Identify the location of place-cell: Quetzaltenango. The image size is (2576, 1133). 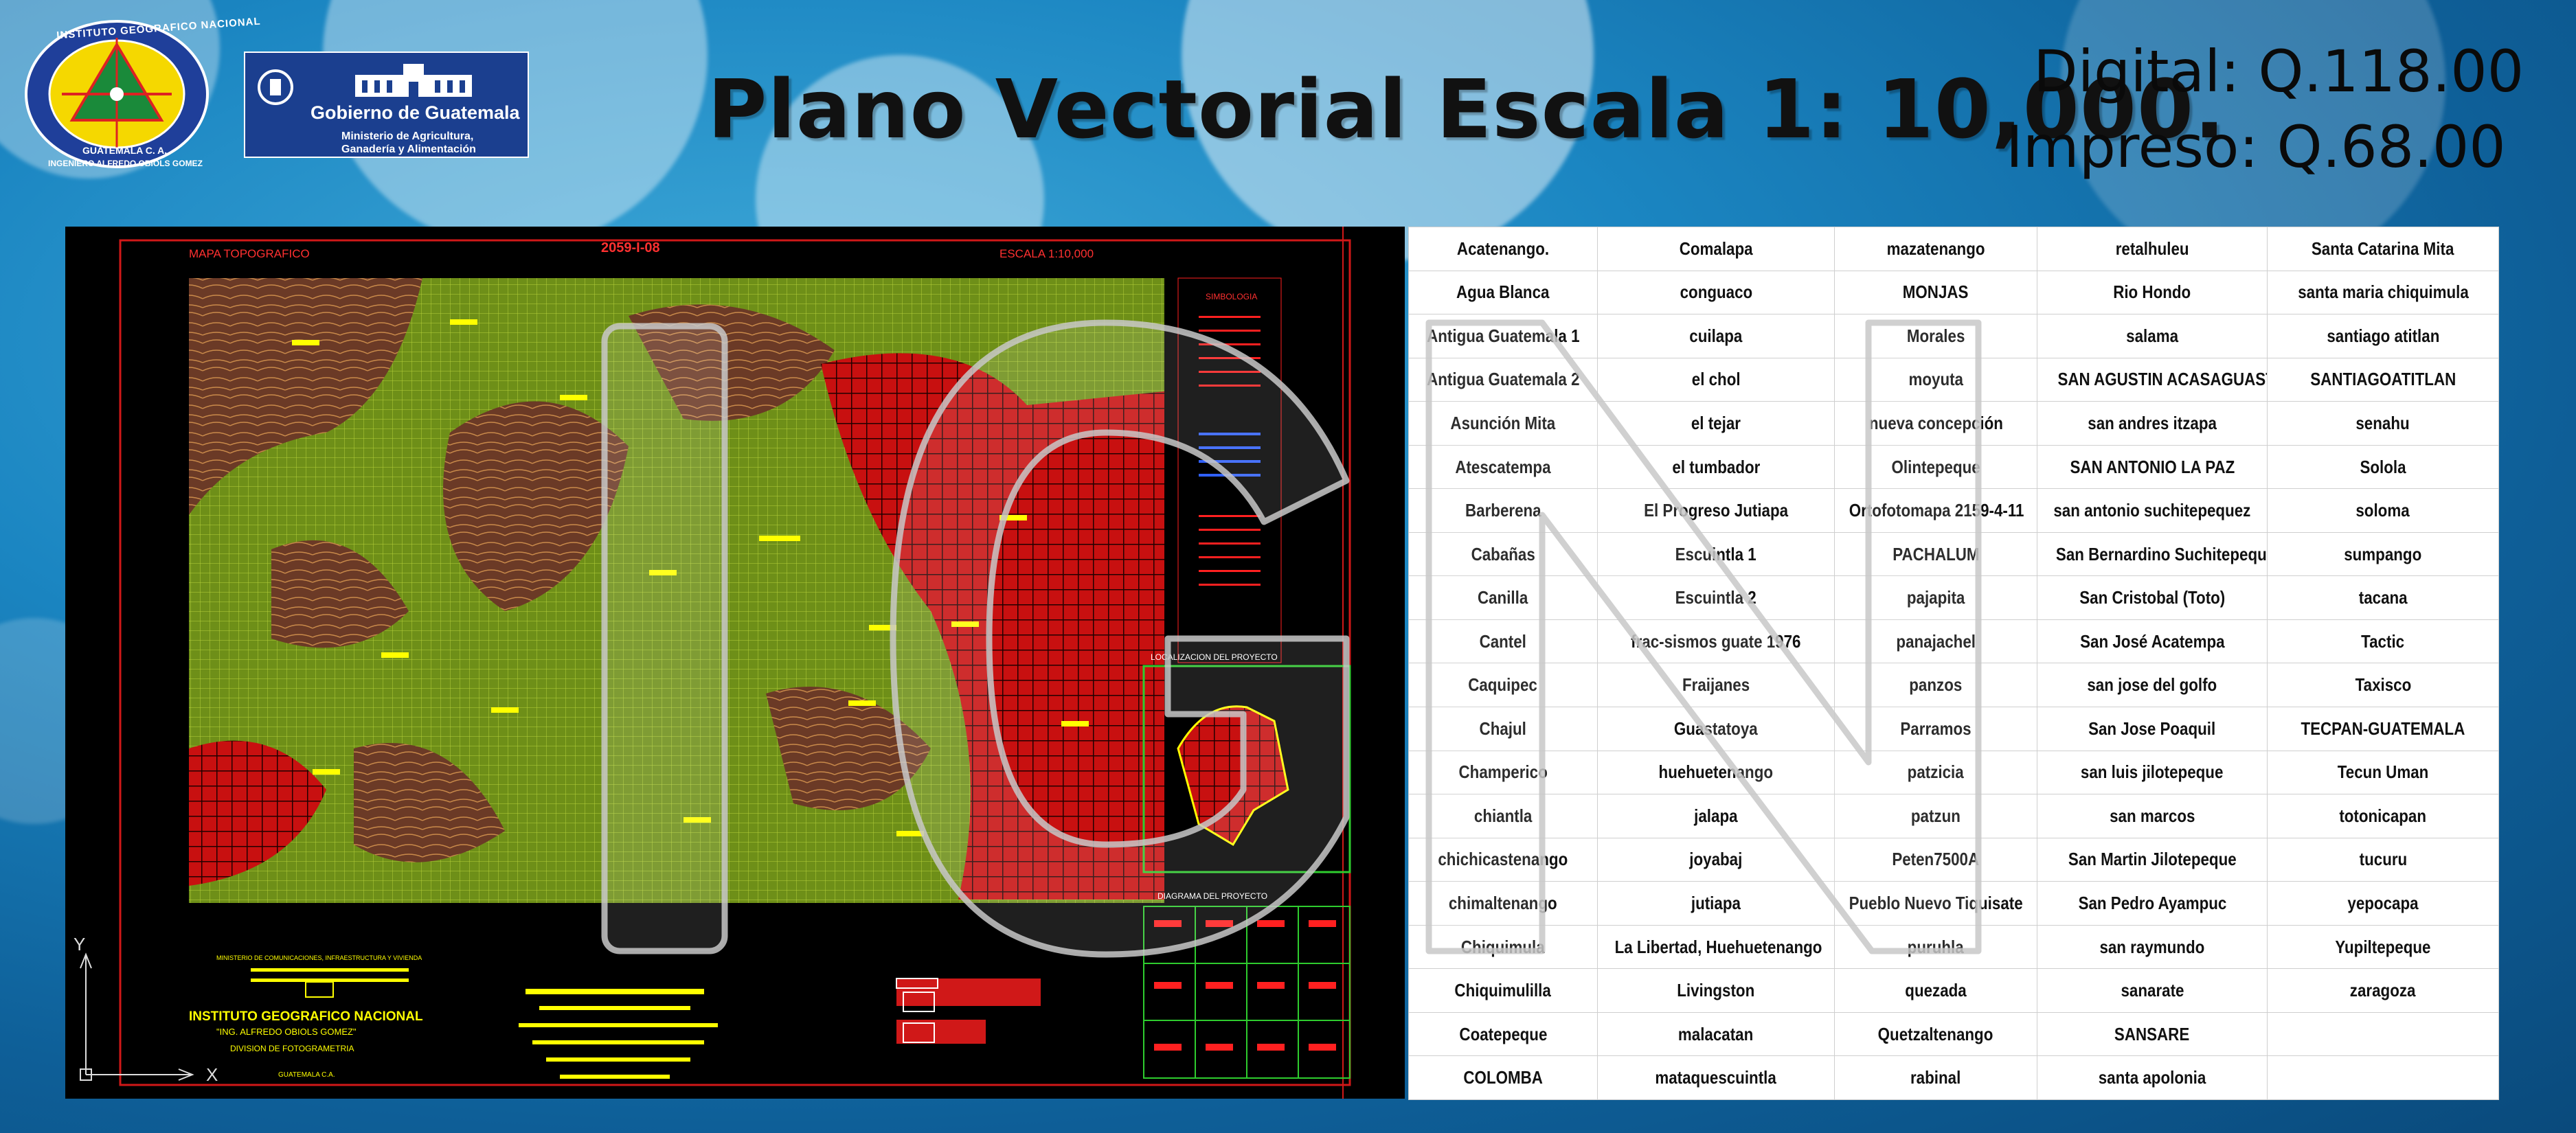
(1935, 1034).